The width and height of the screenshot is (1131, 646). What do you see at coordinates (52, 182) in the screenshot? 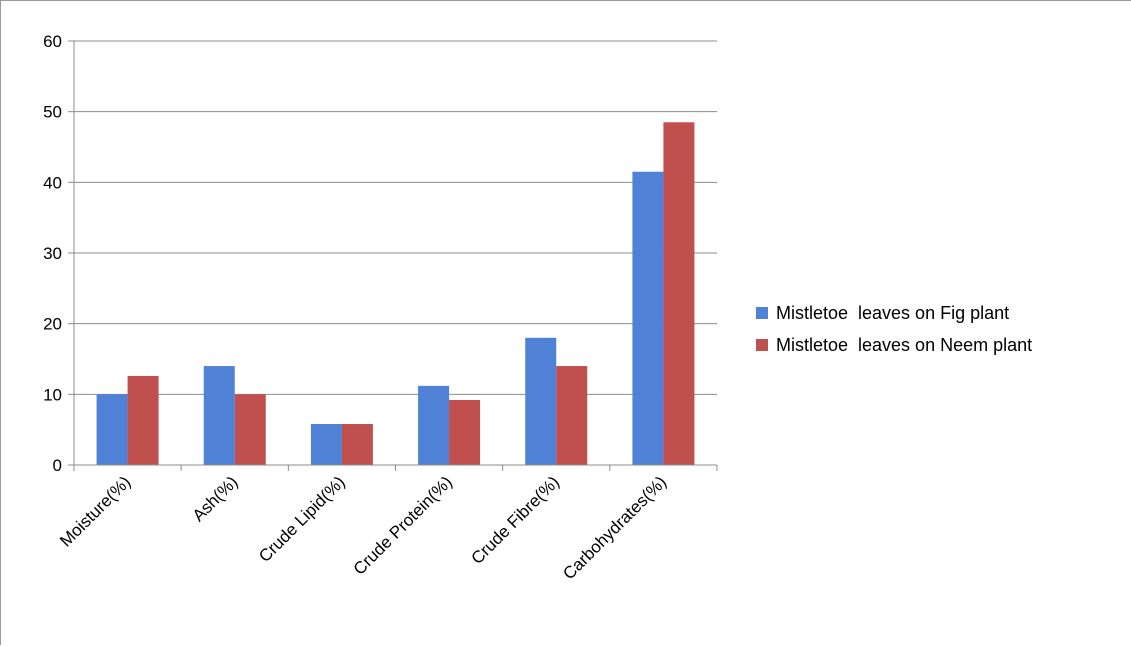
I see `y-tick-label-40: 40` at bounding box center [52, 182].